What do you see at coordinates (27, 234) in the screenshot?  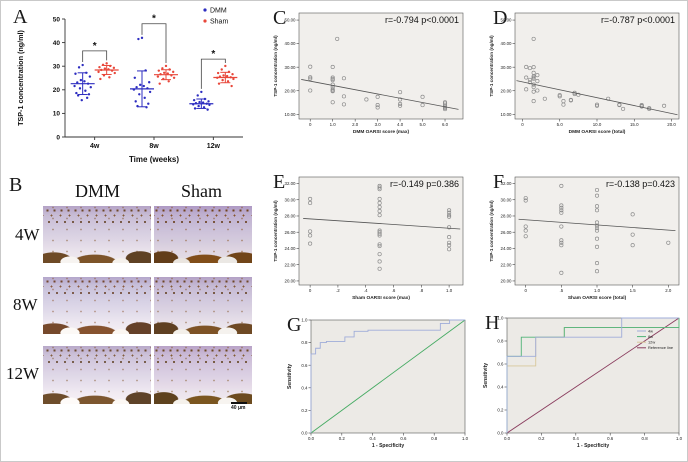 I see `panel-b-row-4w: 4W` at bounding box center [27, 234].